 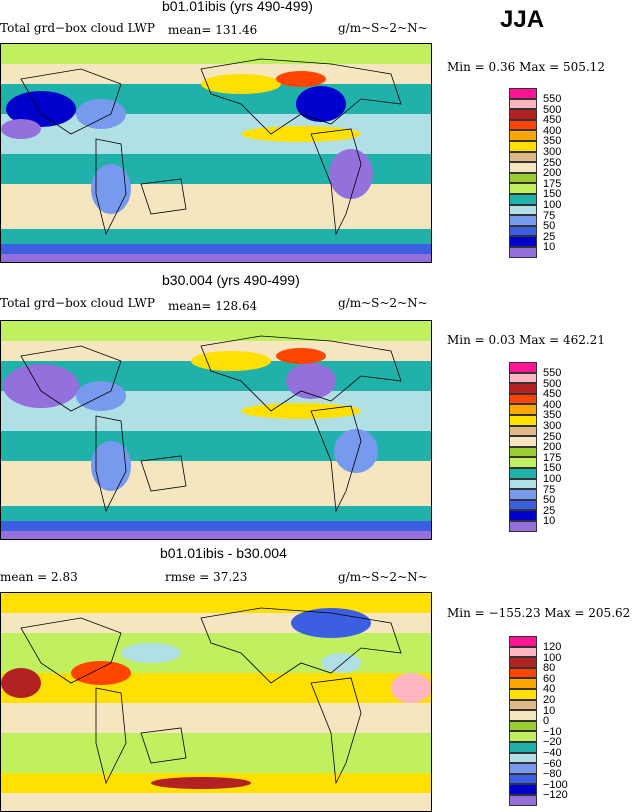 I want to click on colorbar-label: 450, so click(x=552, y=394).